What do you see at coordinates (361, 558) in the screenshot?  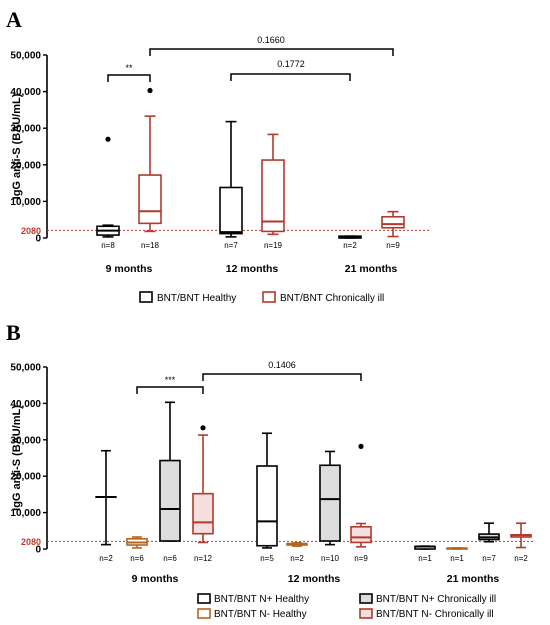 I see `panel-b-n-label: n=9` at bounding box center [361, 558].